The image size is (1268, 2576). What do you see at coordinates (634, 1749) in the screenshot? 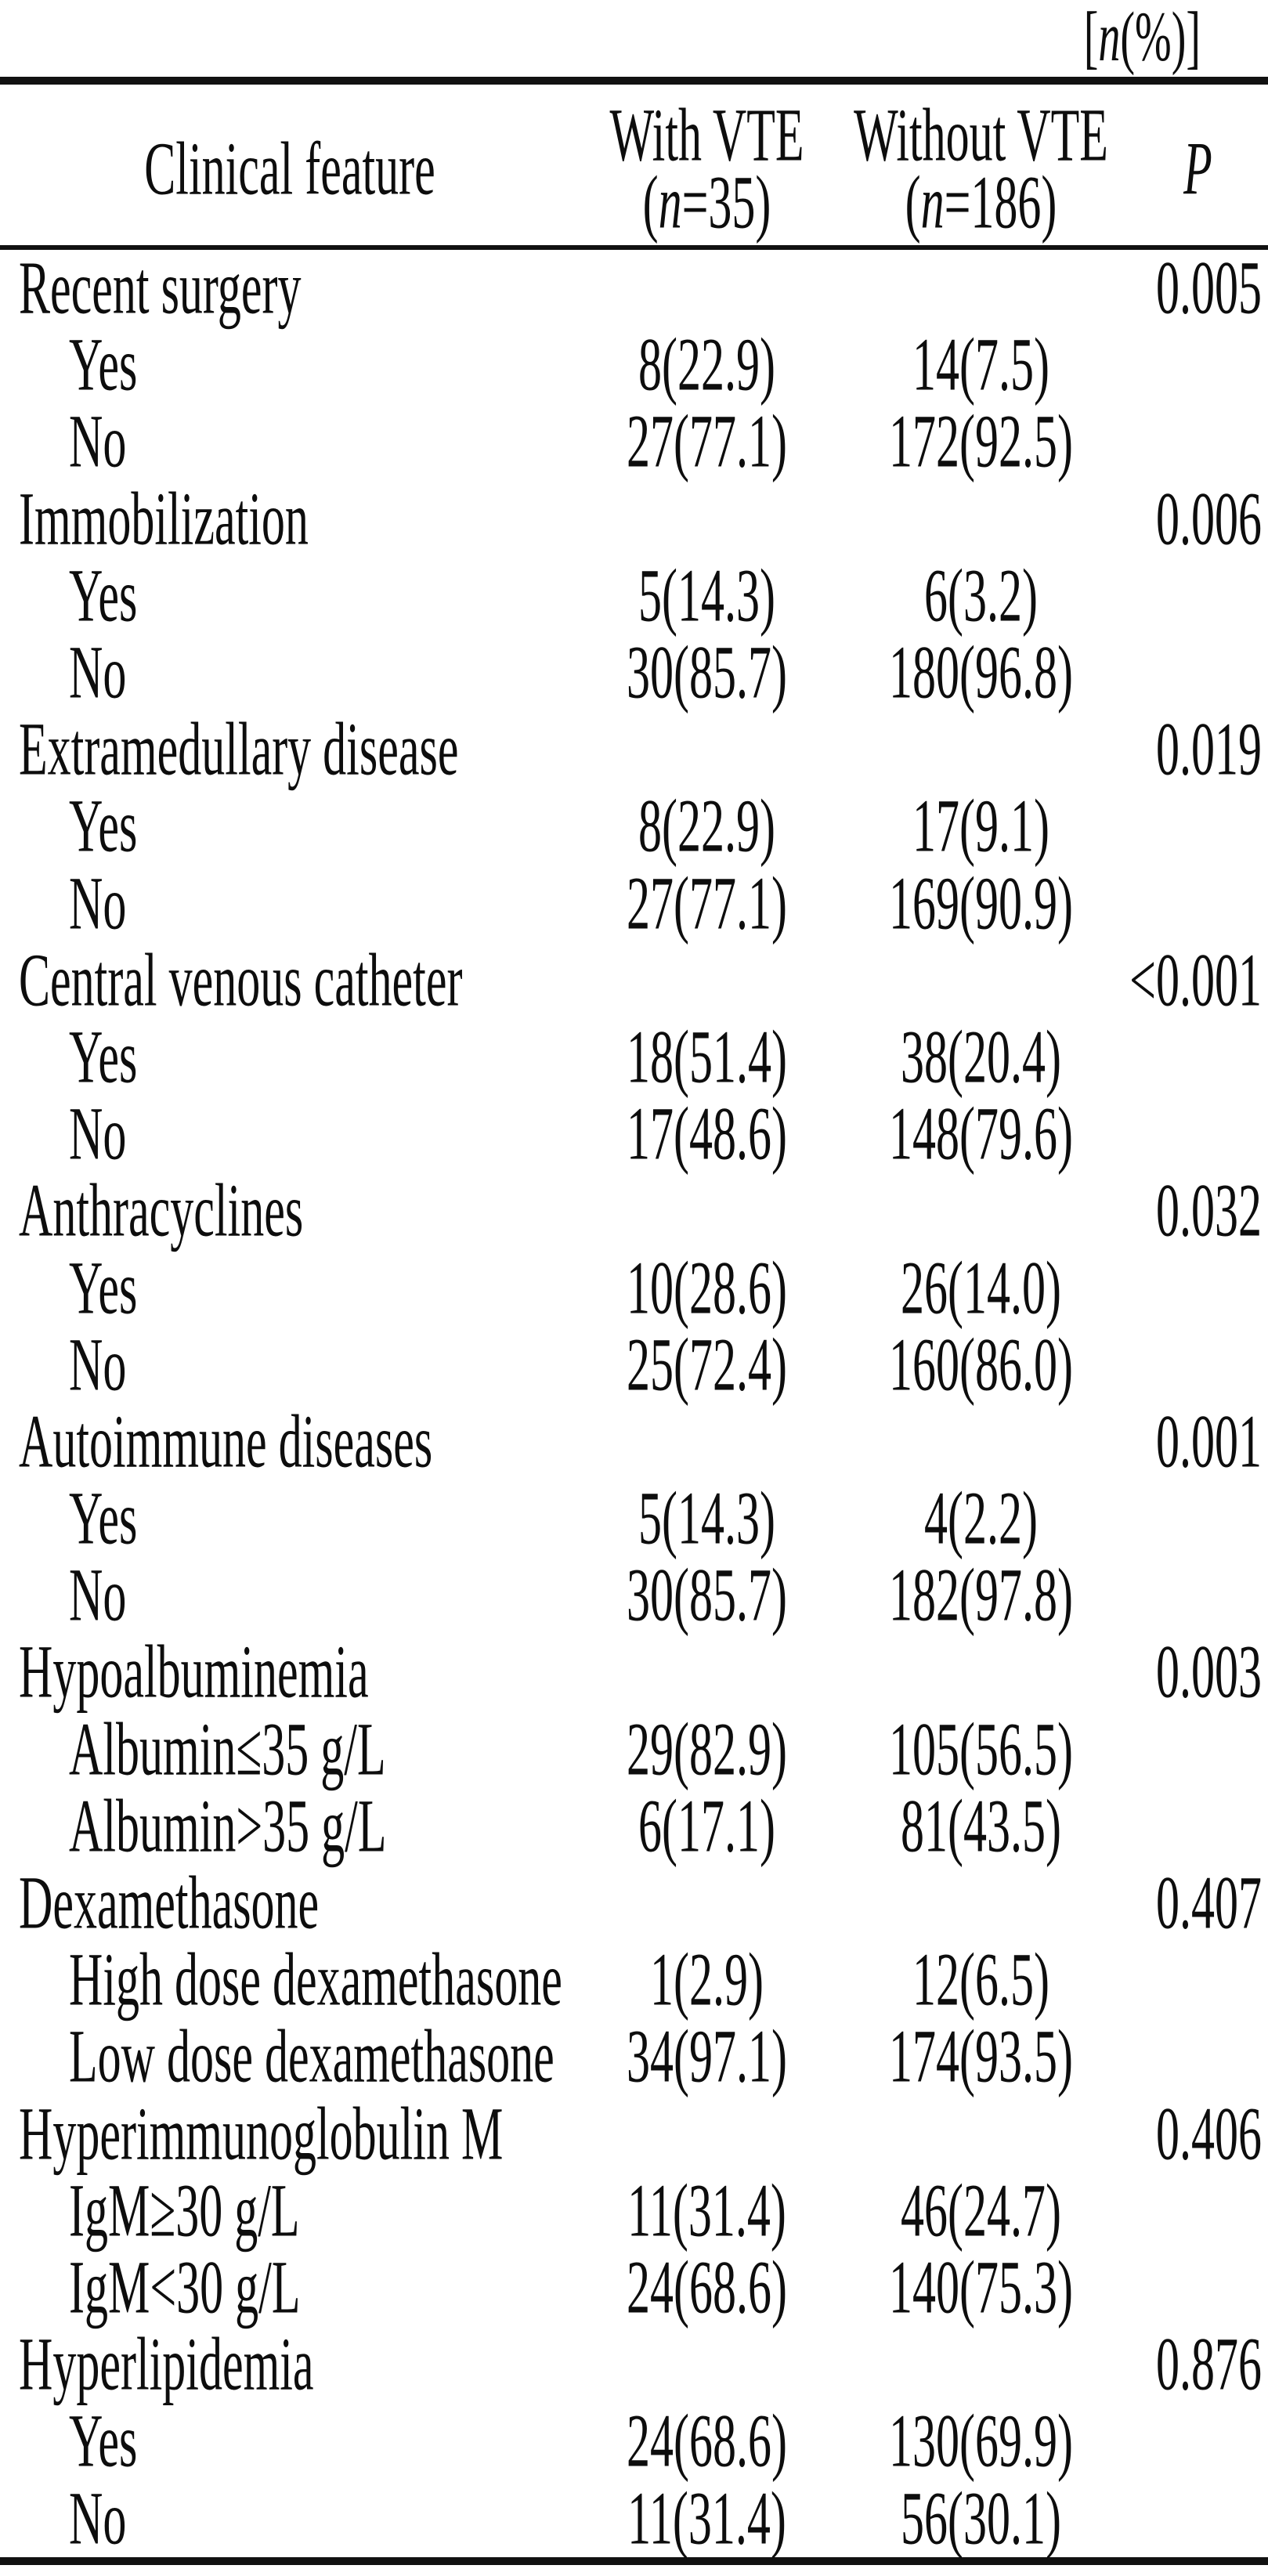
I see `table-row: Albumin≤35 g/L 29(82.9) 105(56.5)` at bounding box center [634, 1749].